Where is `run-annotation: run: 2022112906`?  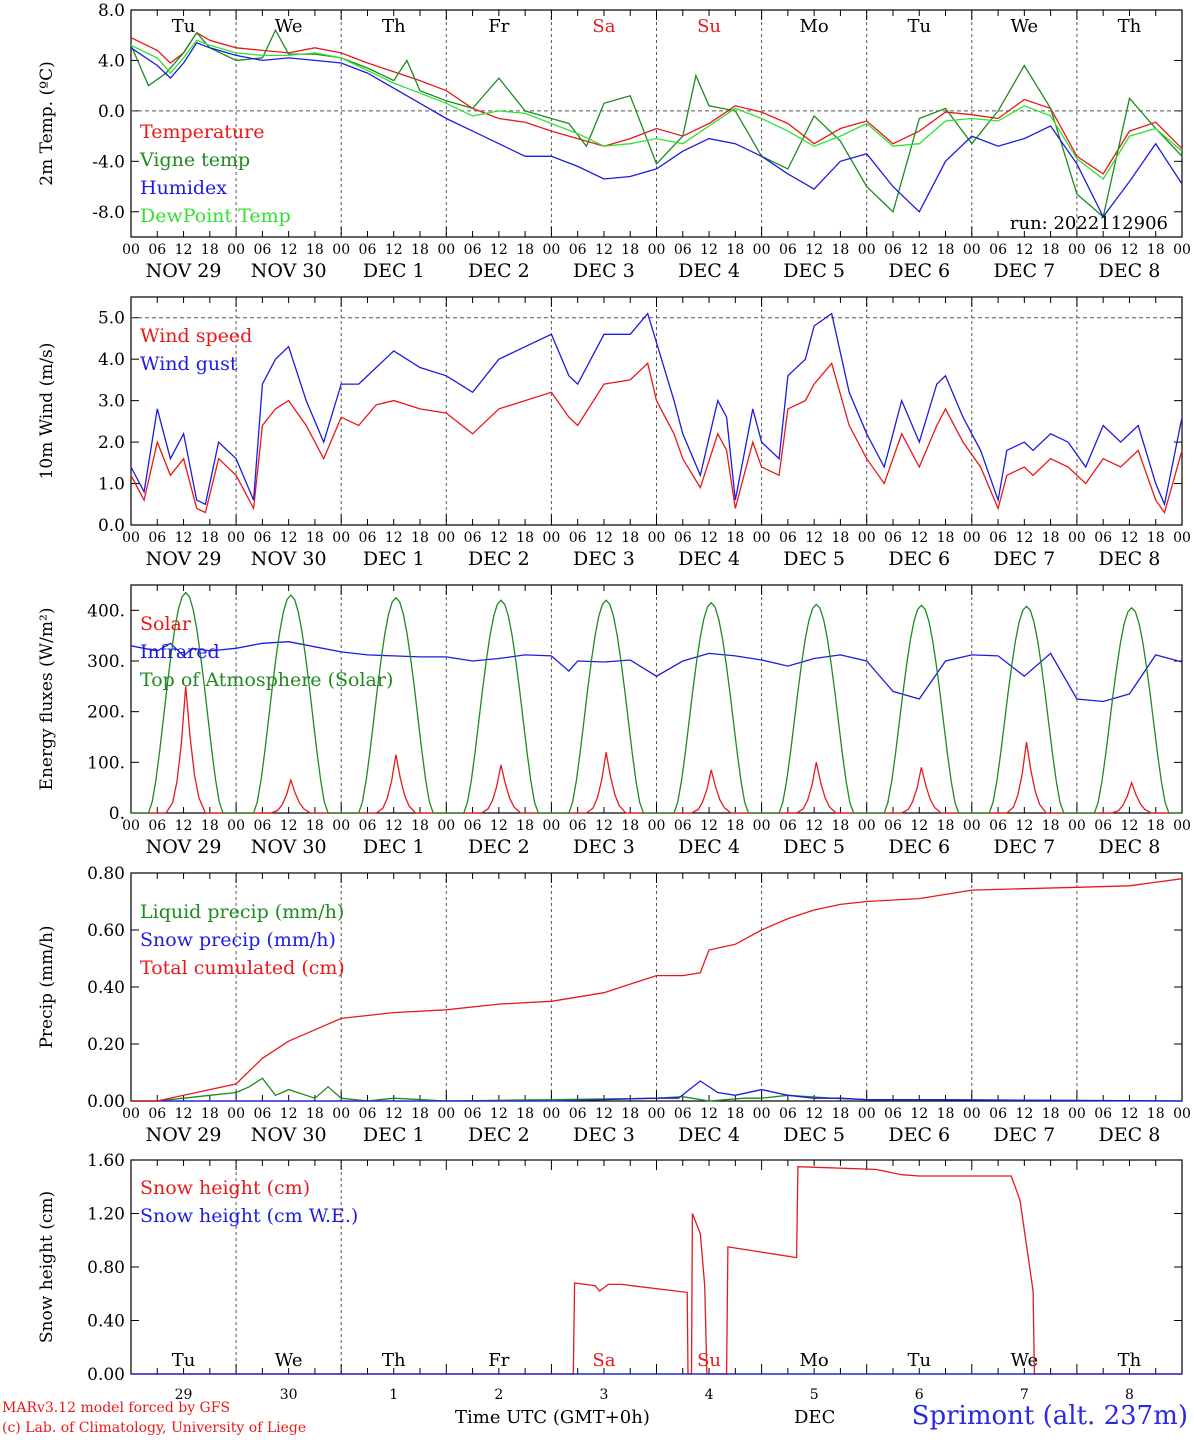
run-annotation: run: 2022112906 is located at coordinates (1089, 223).